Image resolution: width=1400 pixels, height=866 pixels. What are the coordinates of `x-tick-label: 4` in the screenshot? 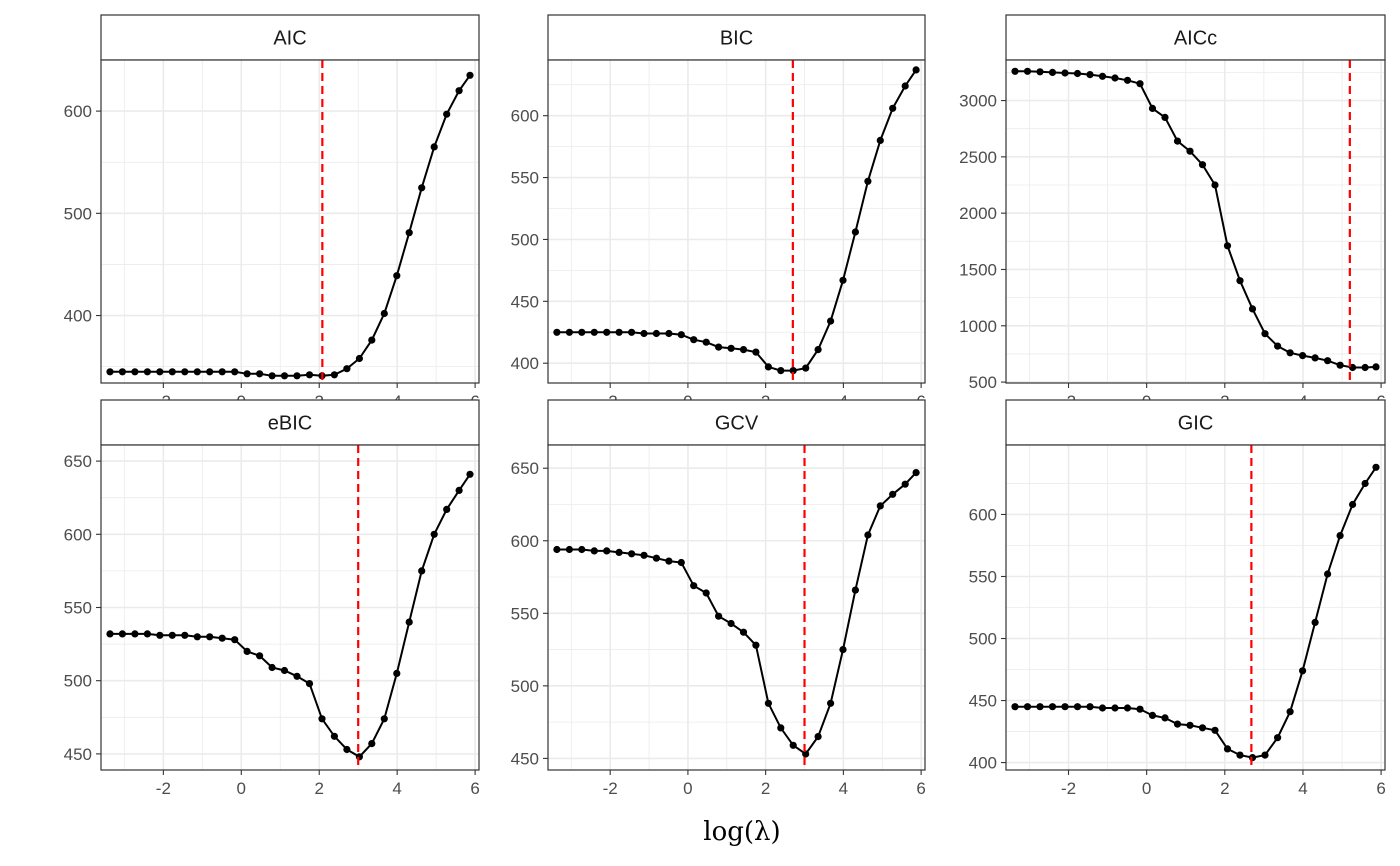 It's located at (396, 788).